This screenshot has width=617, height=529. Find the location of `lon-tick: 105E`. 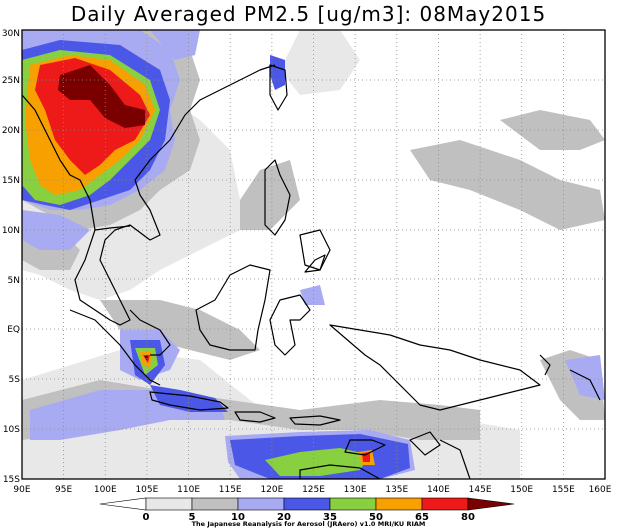

lon-tick: 105E is located at coordinates (146, 490).